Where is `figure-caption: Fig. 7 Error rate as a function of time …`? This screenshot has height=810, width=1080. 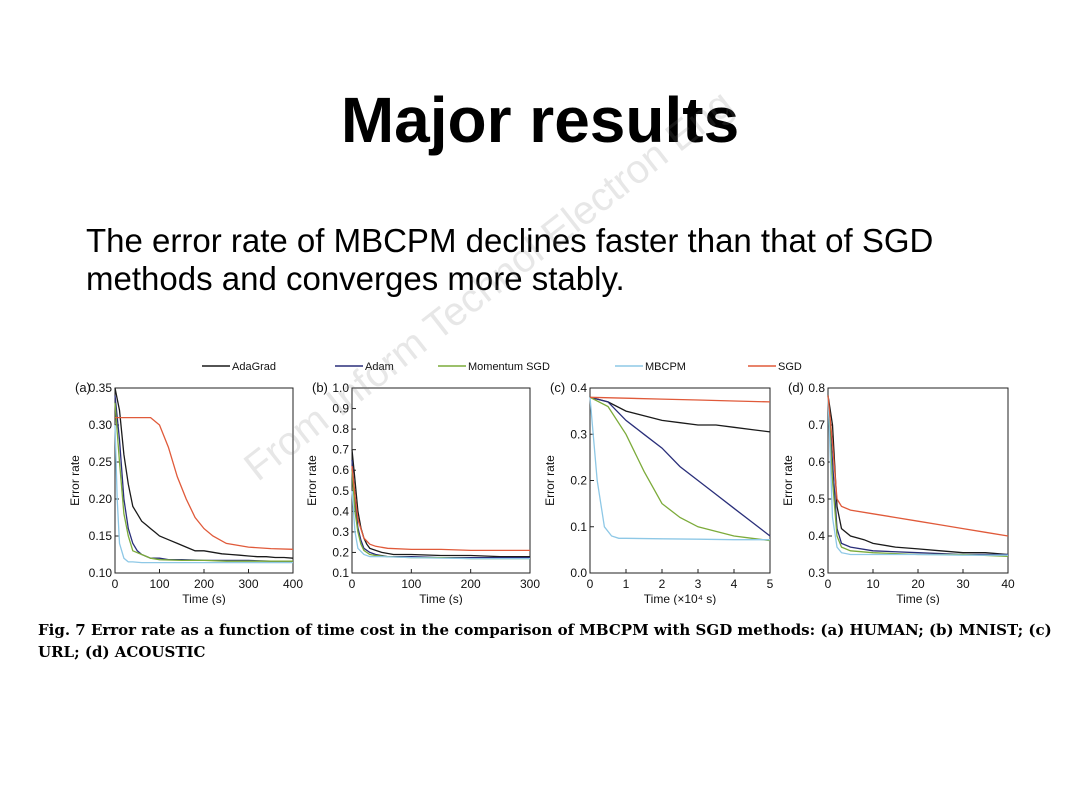 figure-caption: Fig. 7 Error rate as a function of time … is located at coordinates (545, 641).